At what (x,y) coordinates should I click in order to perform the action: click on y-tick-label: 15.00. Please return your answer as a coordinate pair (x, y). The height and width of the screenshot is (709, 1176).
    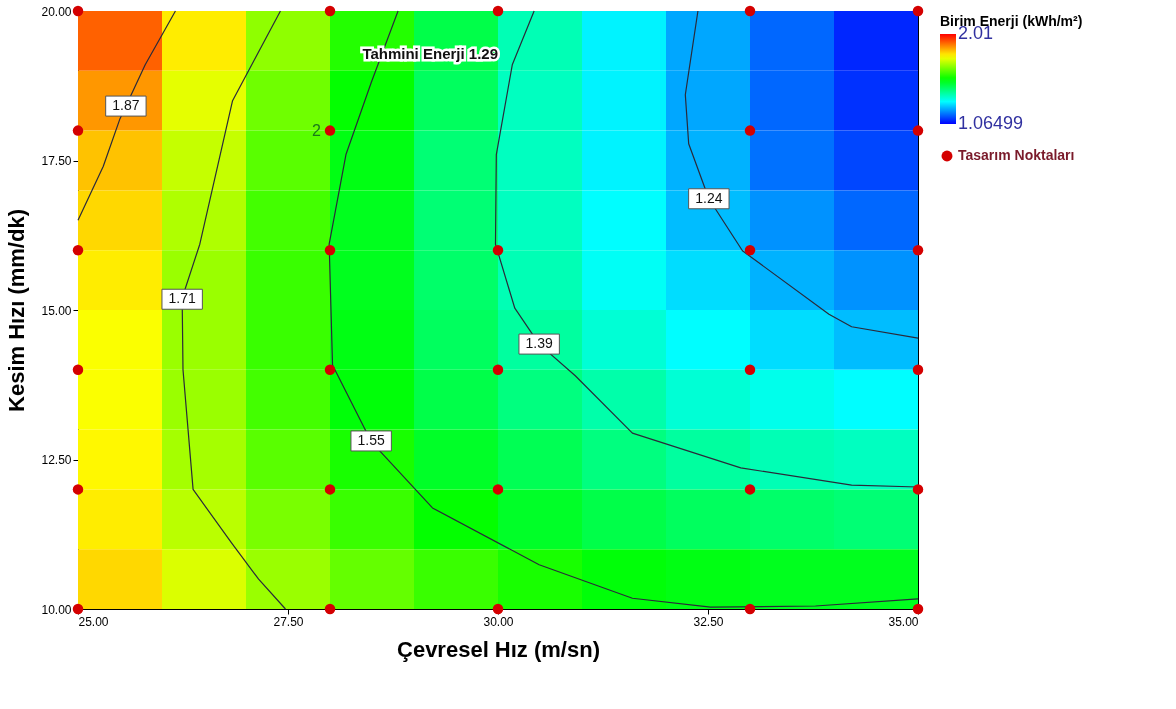
    Looking at the image, I should click on (56, 310).